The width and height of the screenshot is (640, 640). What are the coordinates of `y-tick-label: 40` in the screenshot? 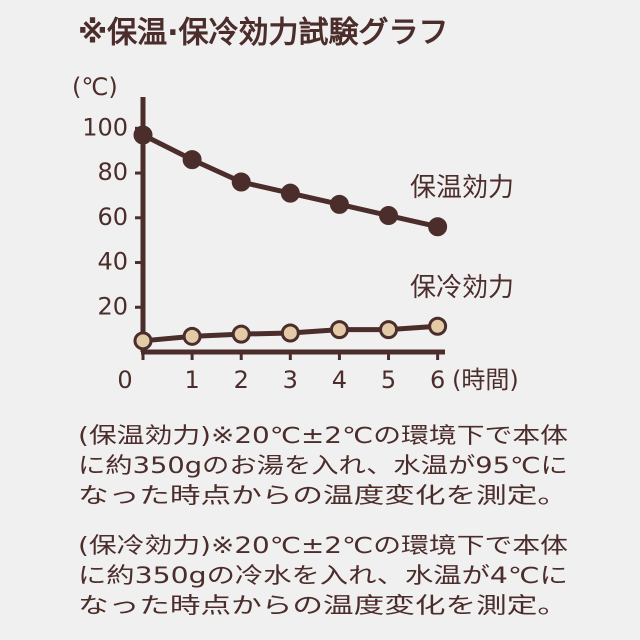 It's located at (112, 262).